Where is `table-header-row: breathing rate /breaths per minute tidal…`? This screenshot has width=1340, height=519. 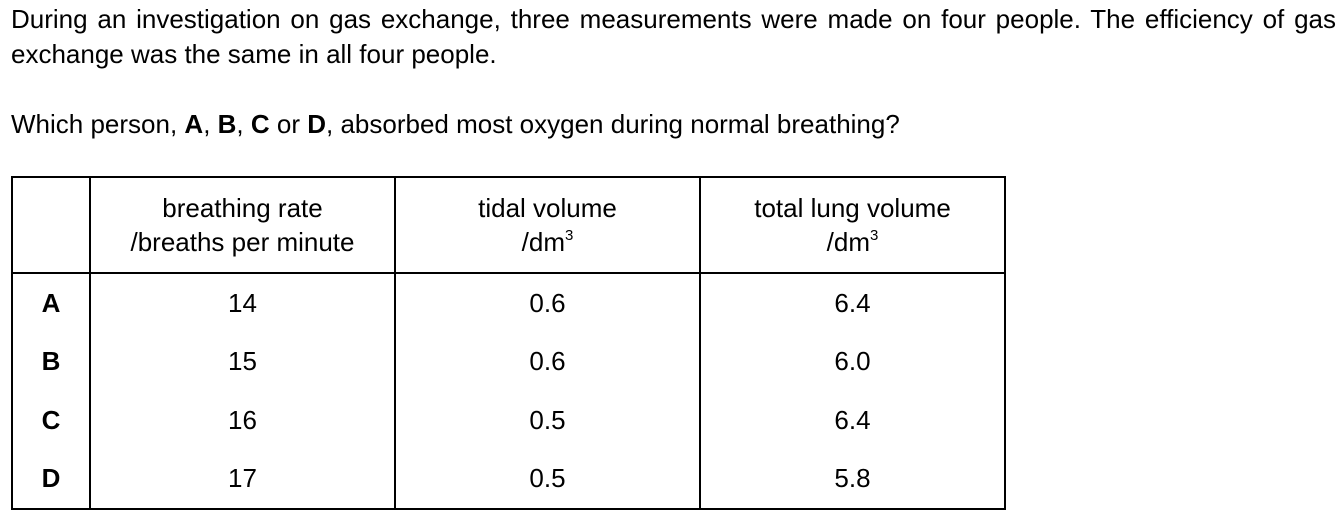 table-header-row: breathing rate /breaths per minute tidal… is located at coordinates (508, 225).